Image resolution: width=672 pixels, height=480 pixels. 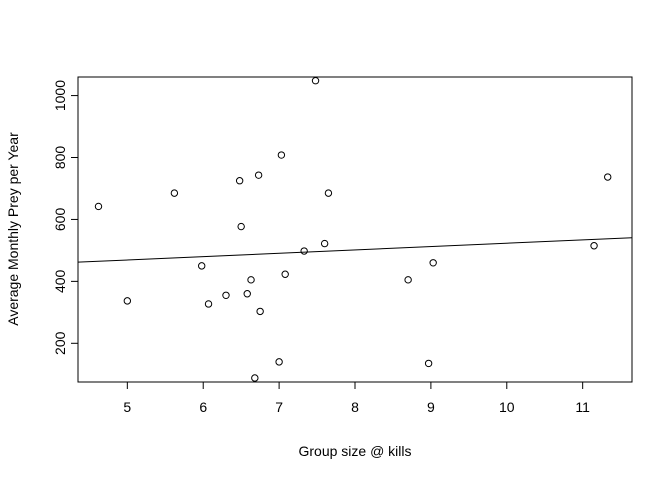 I want to click on y-tick-label: 800, so click(x=60, y=158).